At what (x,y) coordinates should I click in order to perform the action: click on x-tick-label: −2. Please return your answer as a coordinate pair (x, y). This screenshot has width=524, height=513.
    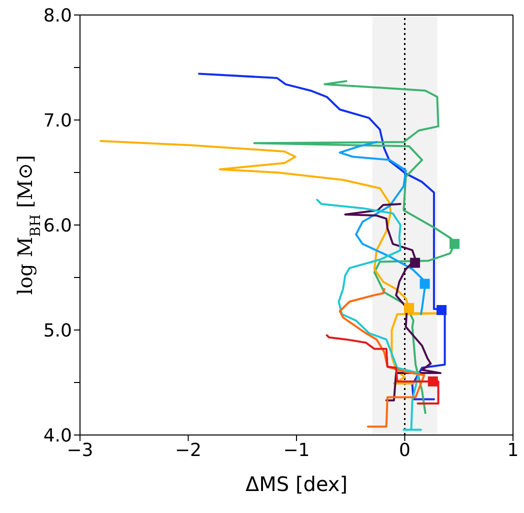
    Looking at the image, I should click on (188, 450).